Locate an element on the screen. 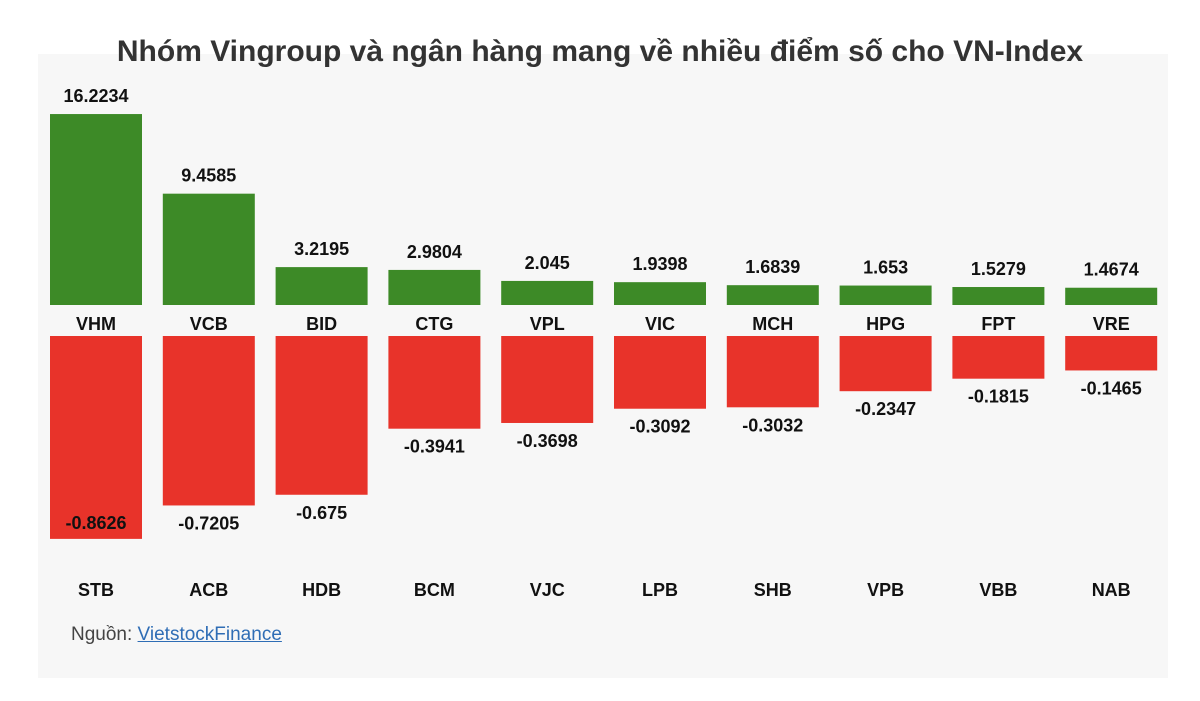 This screenshot has width=1200, height=701. value-label: -0.2347 is located at coordinates (885, 409).